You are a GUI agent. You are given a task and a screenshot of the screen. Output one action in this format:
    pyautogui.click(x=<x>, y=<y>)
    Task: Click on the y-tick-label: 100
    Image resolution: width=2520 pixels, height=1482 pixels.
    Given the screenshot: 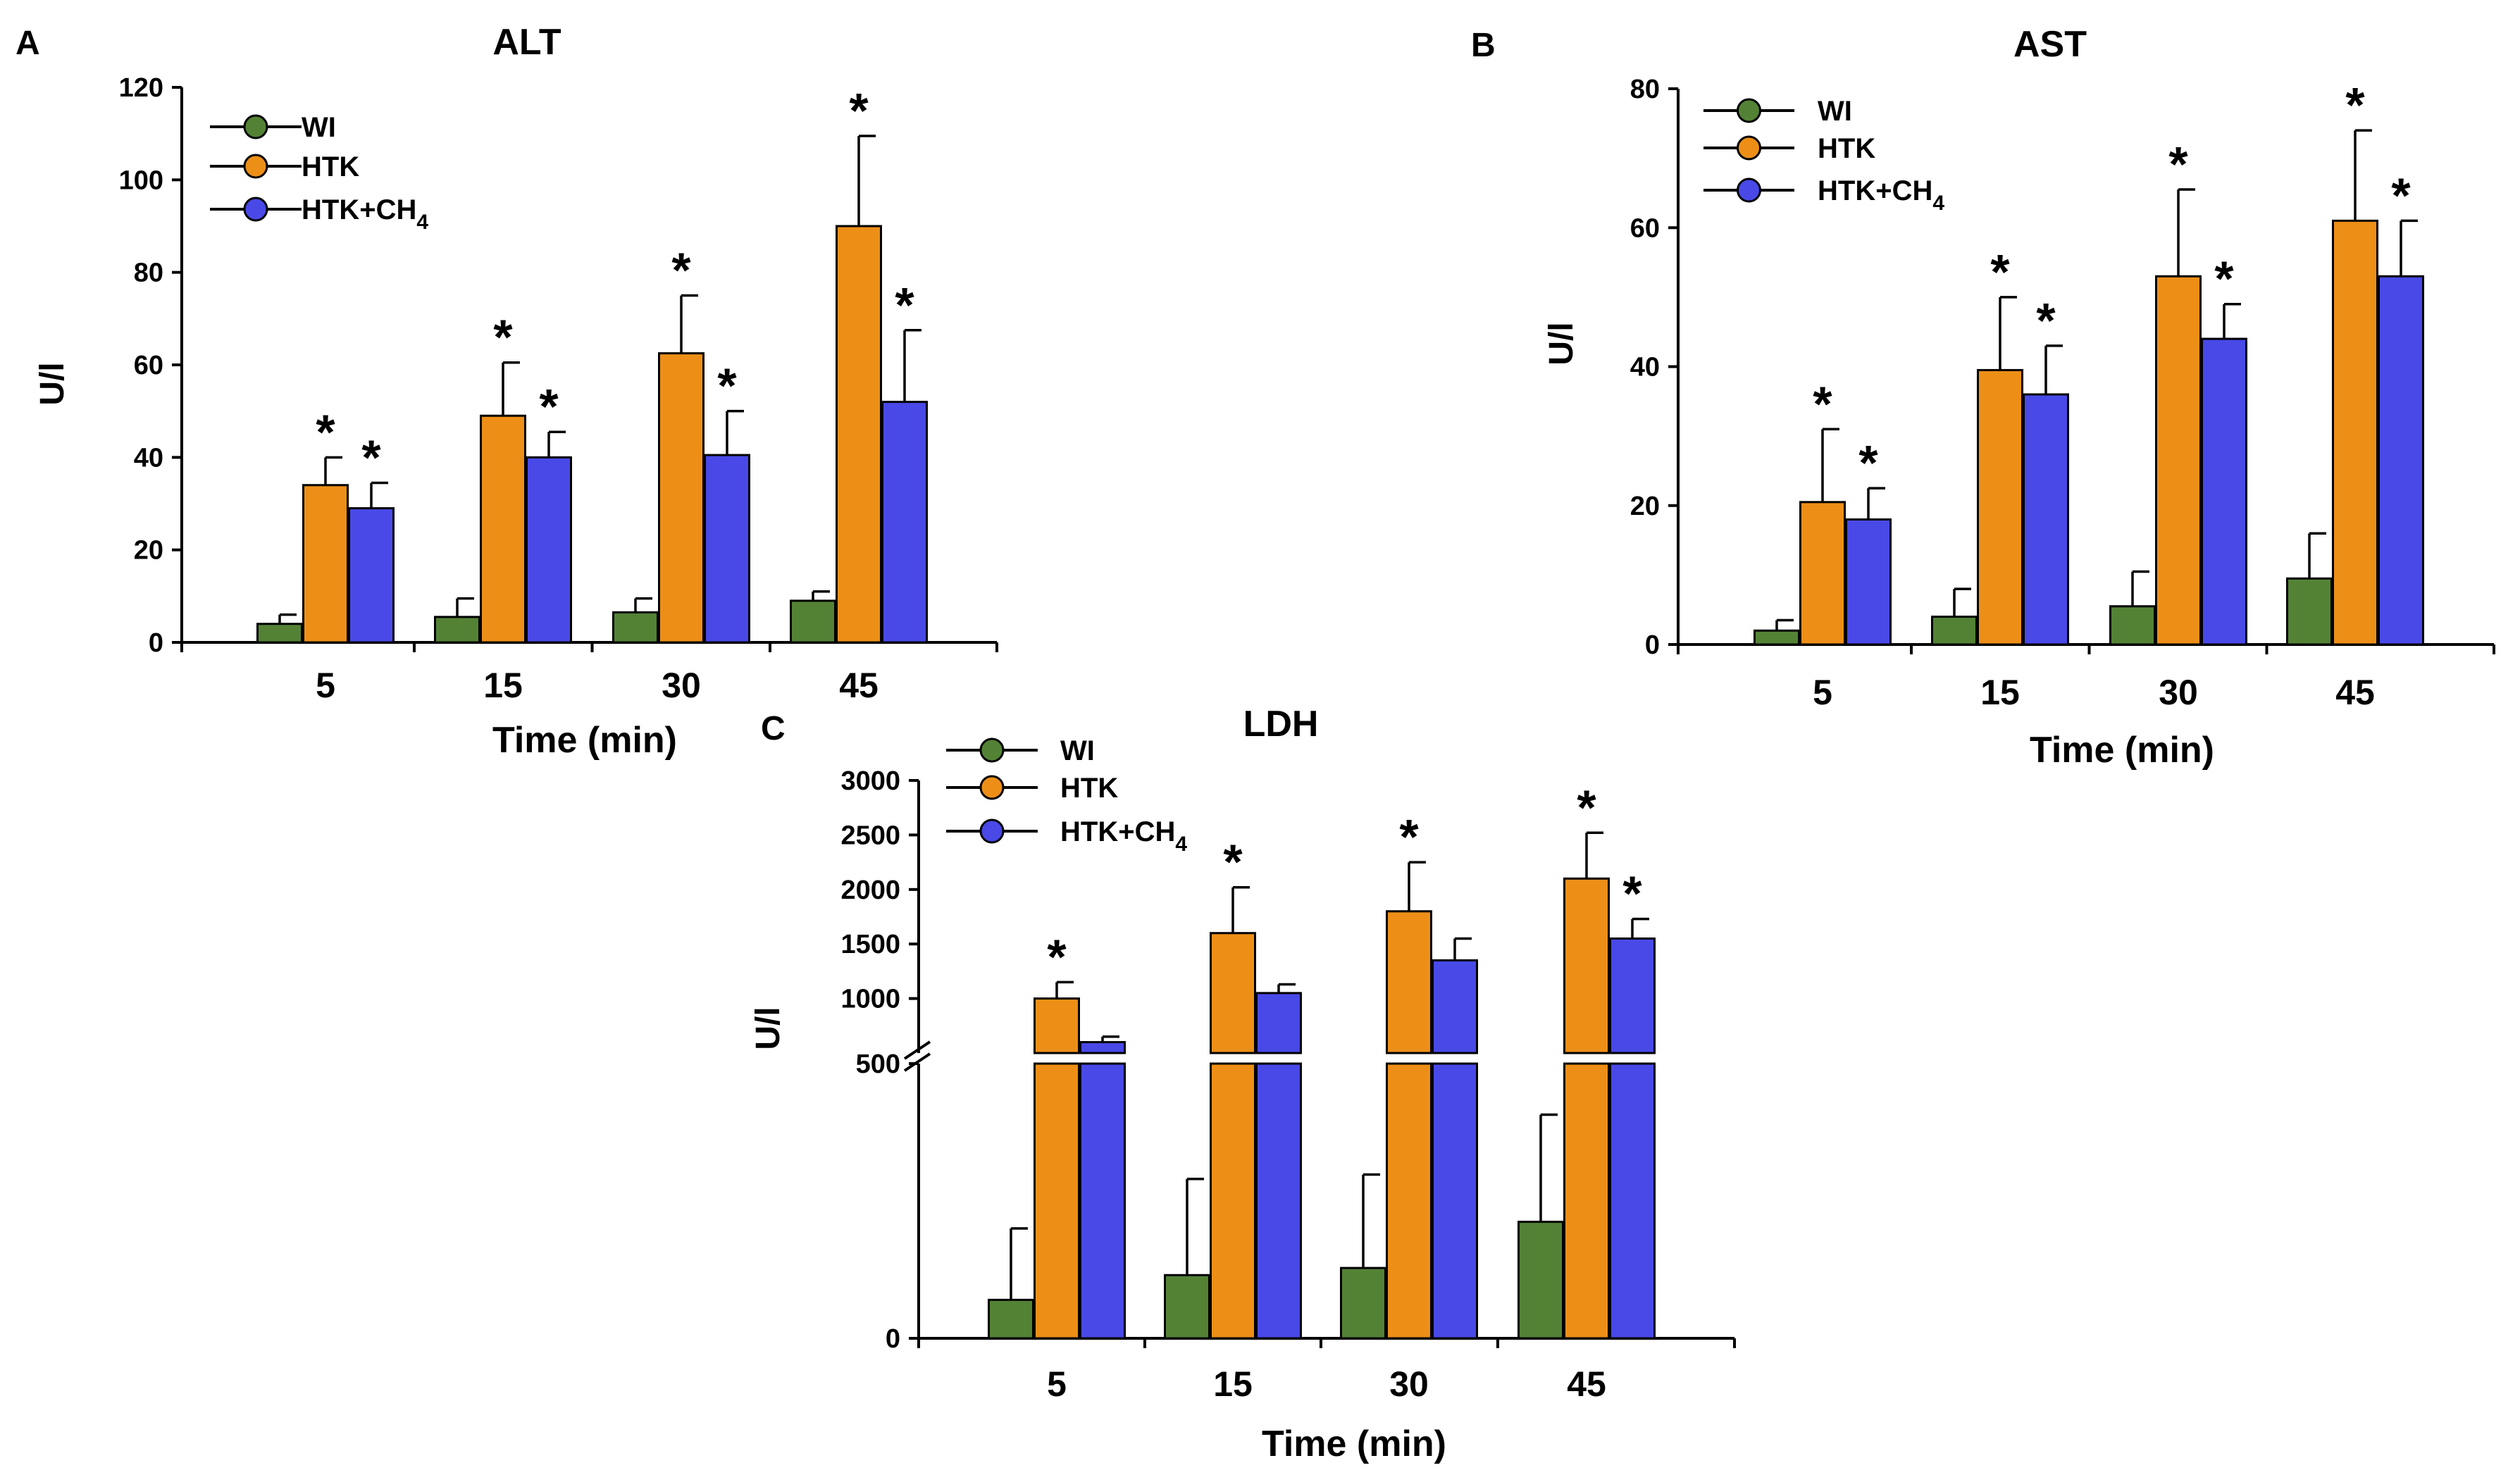 What is the action you would take?
    pyautogui.click(x=141, y=181)
    